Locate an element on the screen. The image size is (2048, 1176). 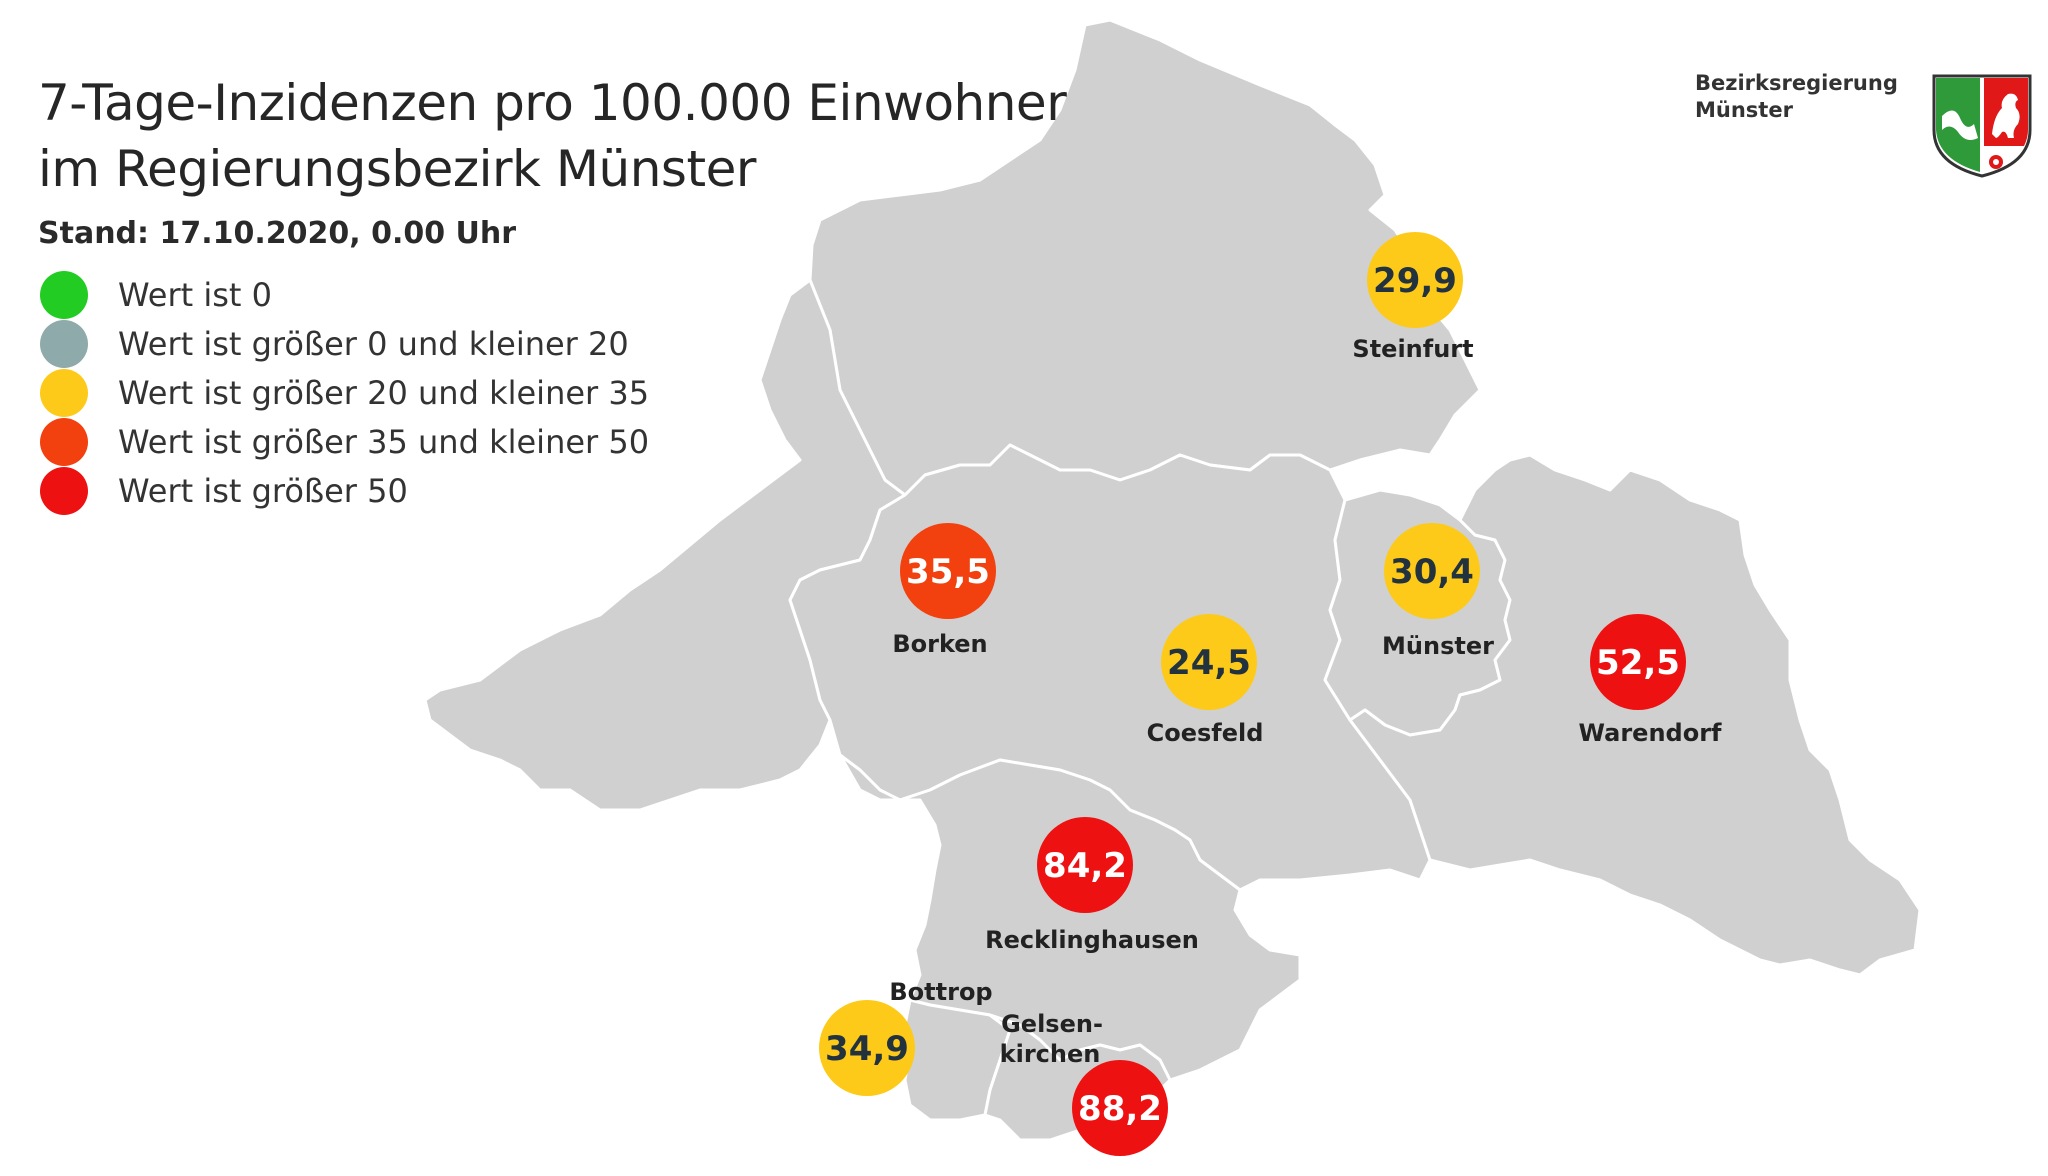
district-name: Münster is located at coordinates (1438, 646).